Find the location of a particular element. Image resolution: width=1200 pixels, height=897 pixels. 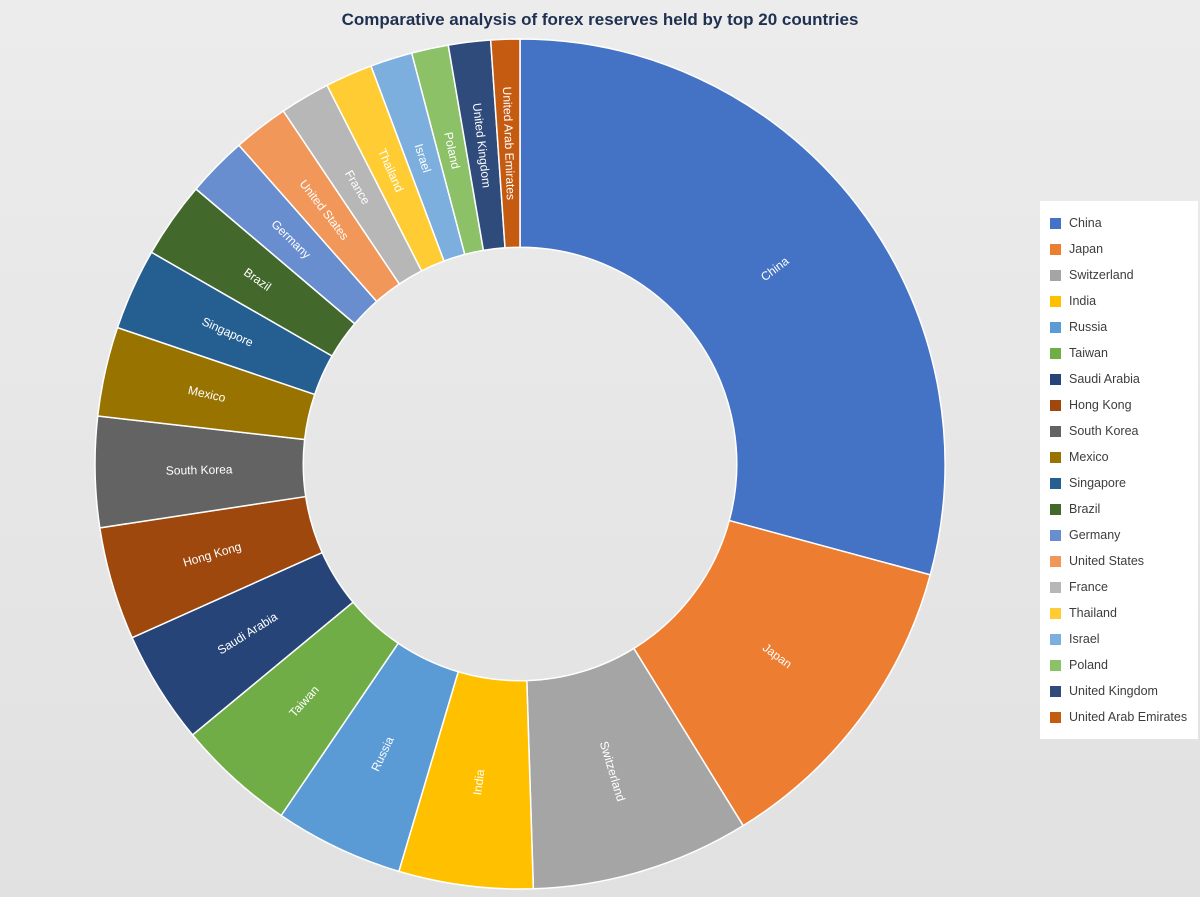

legend-swatch-russia is located at coordinates (1055, 327).